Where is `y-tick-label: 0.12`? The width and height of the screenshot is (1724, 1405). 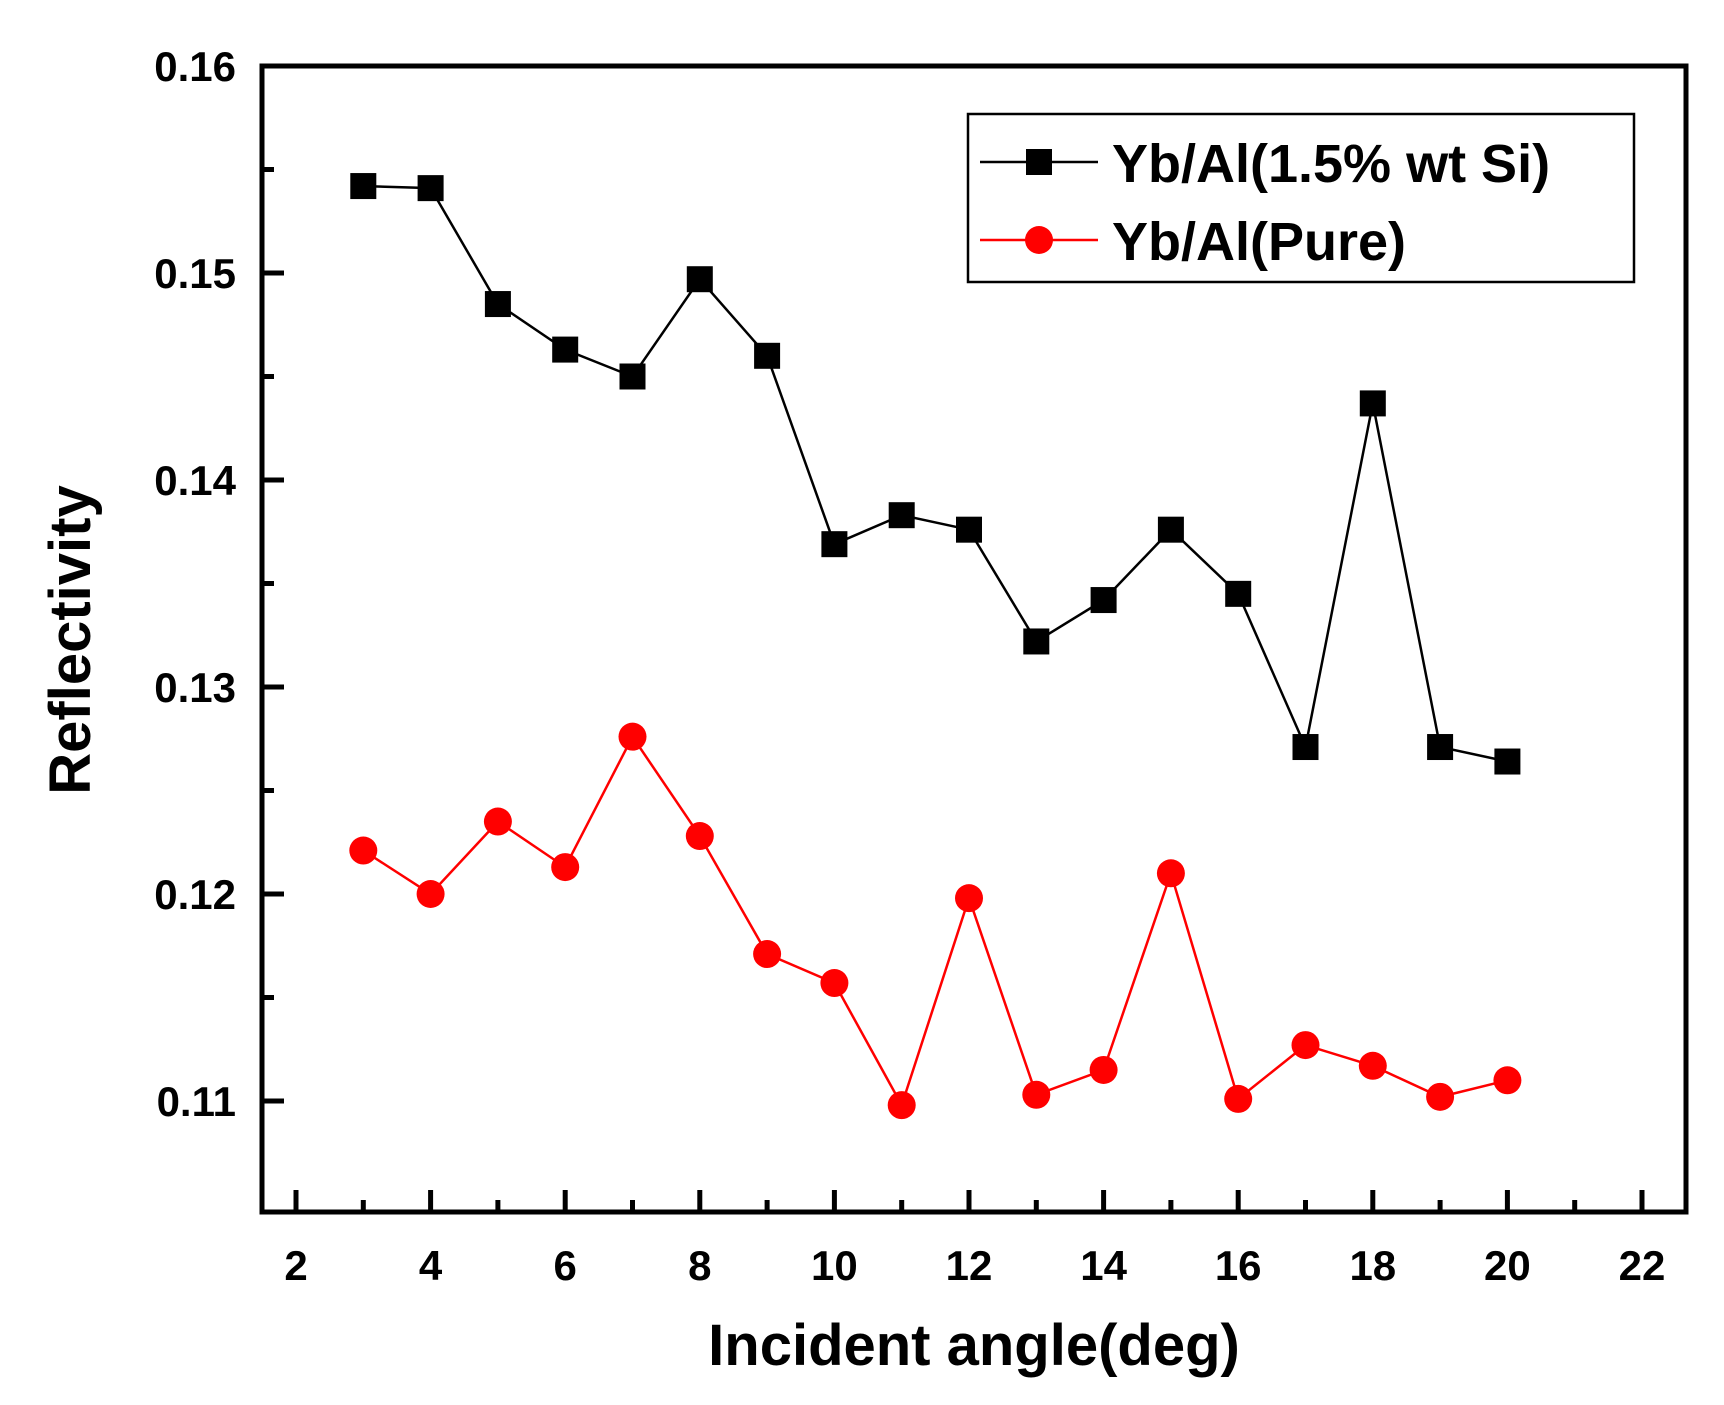
y-tick-label: 0.12 is located at coordinates (195, 894).